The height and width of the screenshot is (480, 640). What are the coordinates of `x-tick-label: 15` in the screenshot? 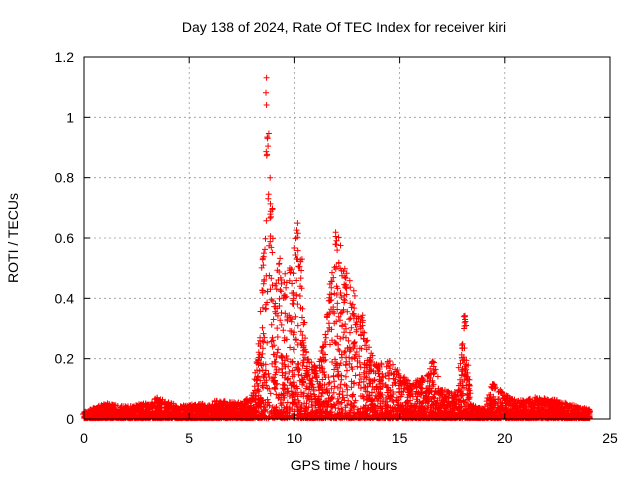 It's located at (400, 438).